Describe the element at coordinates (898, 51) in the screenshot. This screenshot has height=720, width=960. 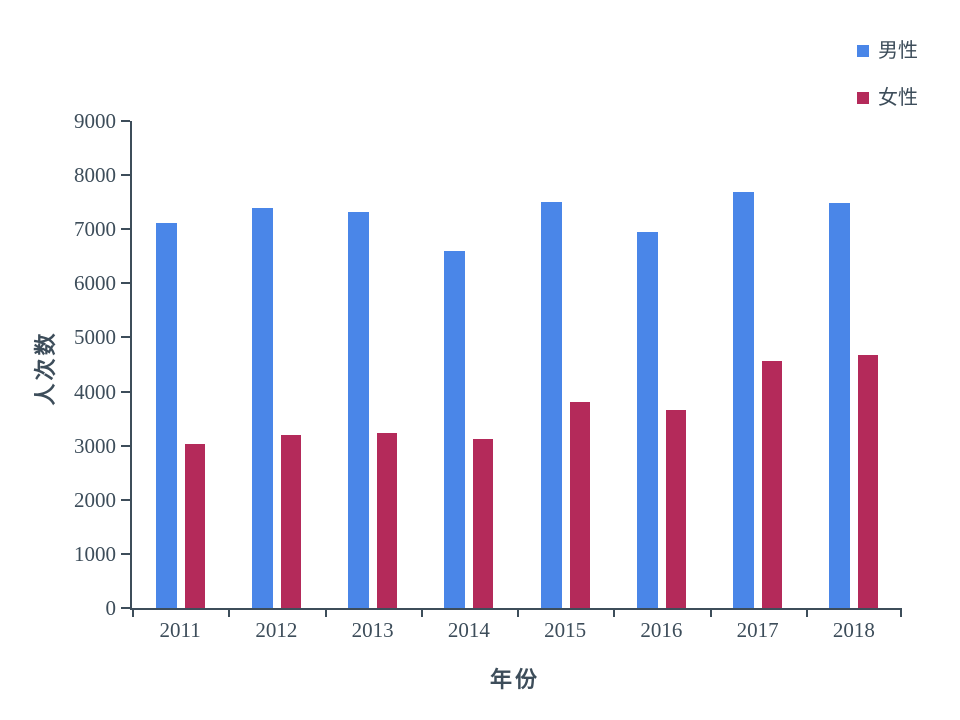
I see `legend-label-male: 男性` at that location.